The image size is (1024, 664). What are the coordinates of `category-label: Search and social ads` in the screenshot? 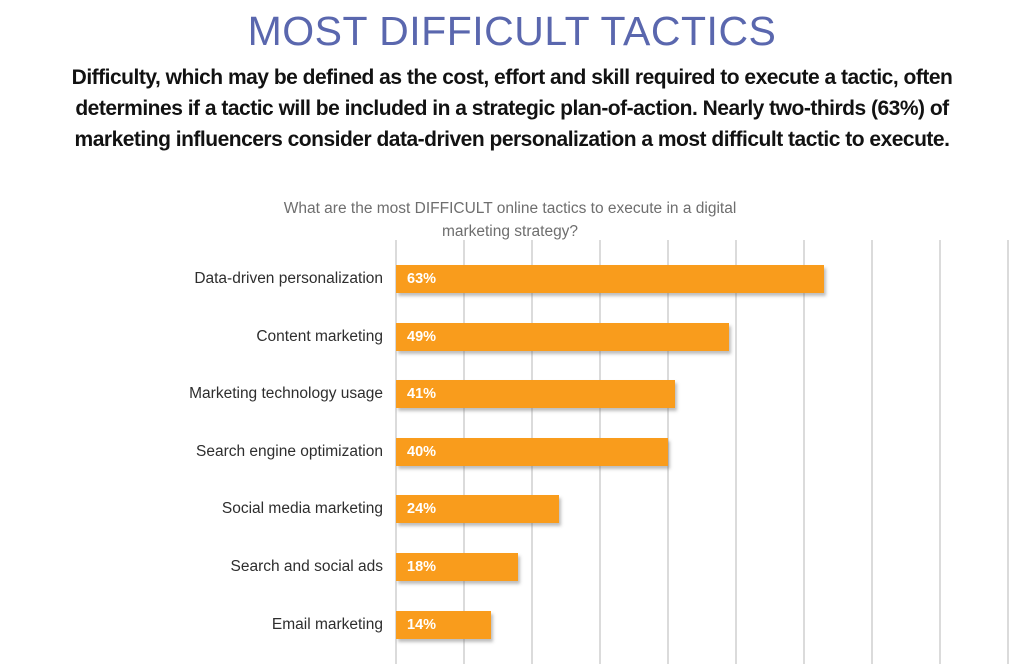 It's located at (306, 566).